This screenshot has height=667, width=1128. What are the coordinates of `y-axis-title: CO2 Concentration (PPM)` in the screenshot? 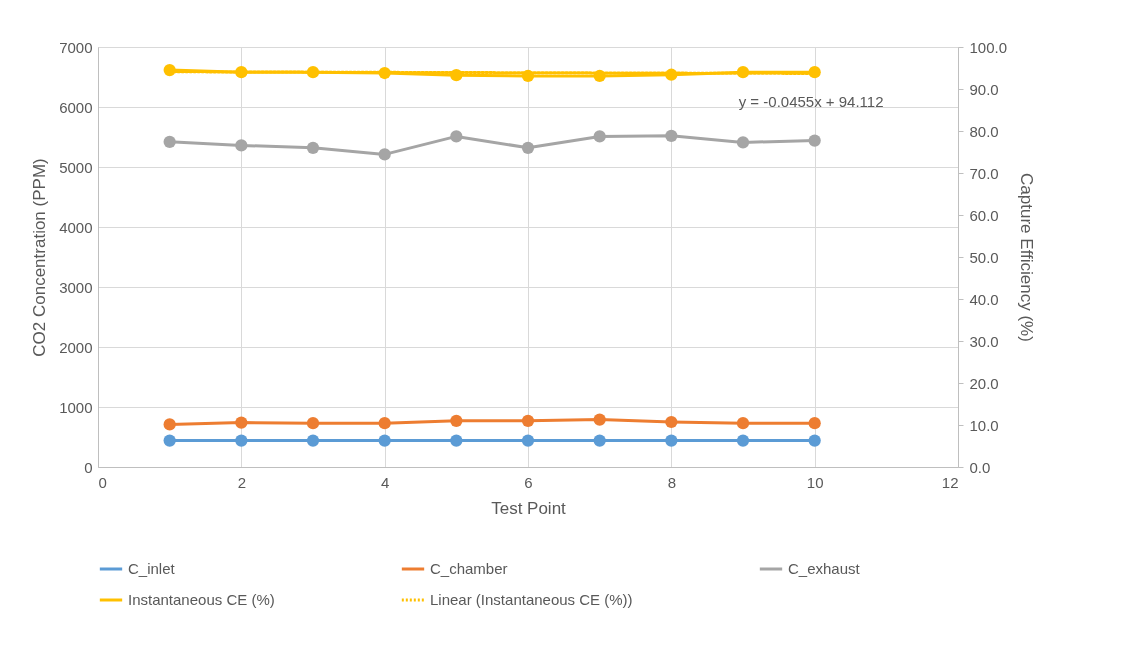 It's located at (40, 257).